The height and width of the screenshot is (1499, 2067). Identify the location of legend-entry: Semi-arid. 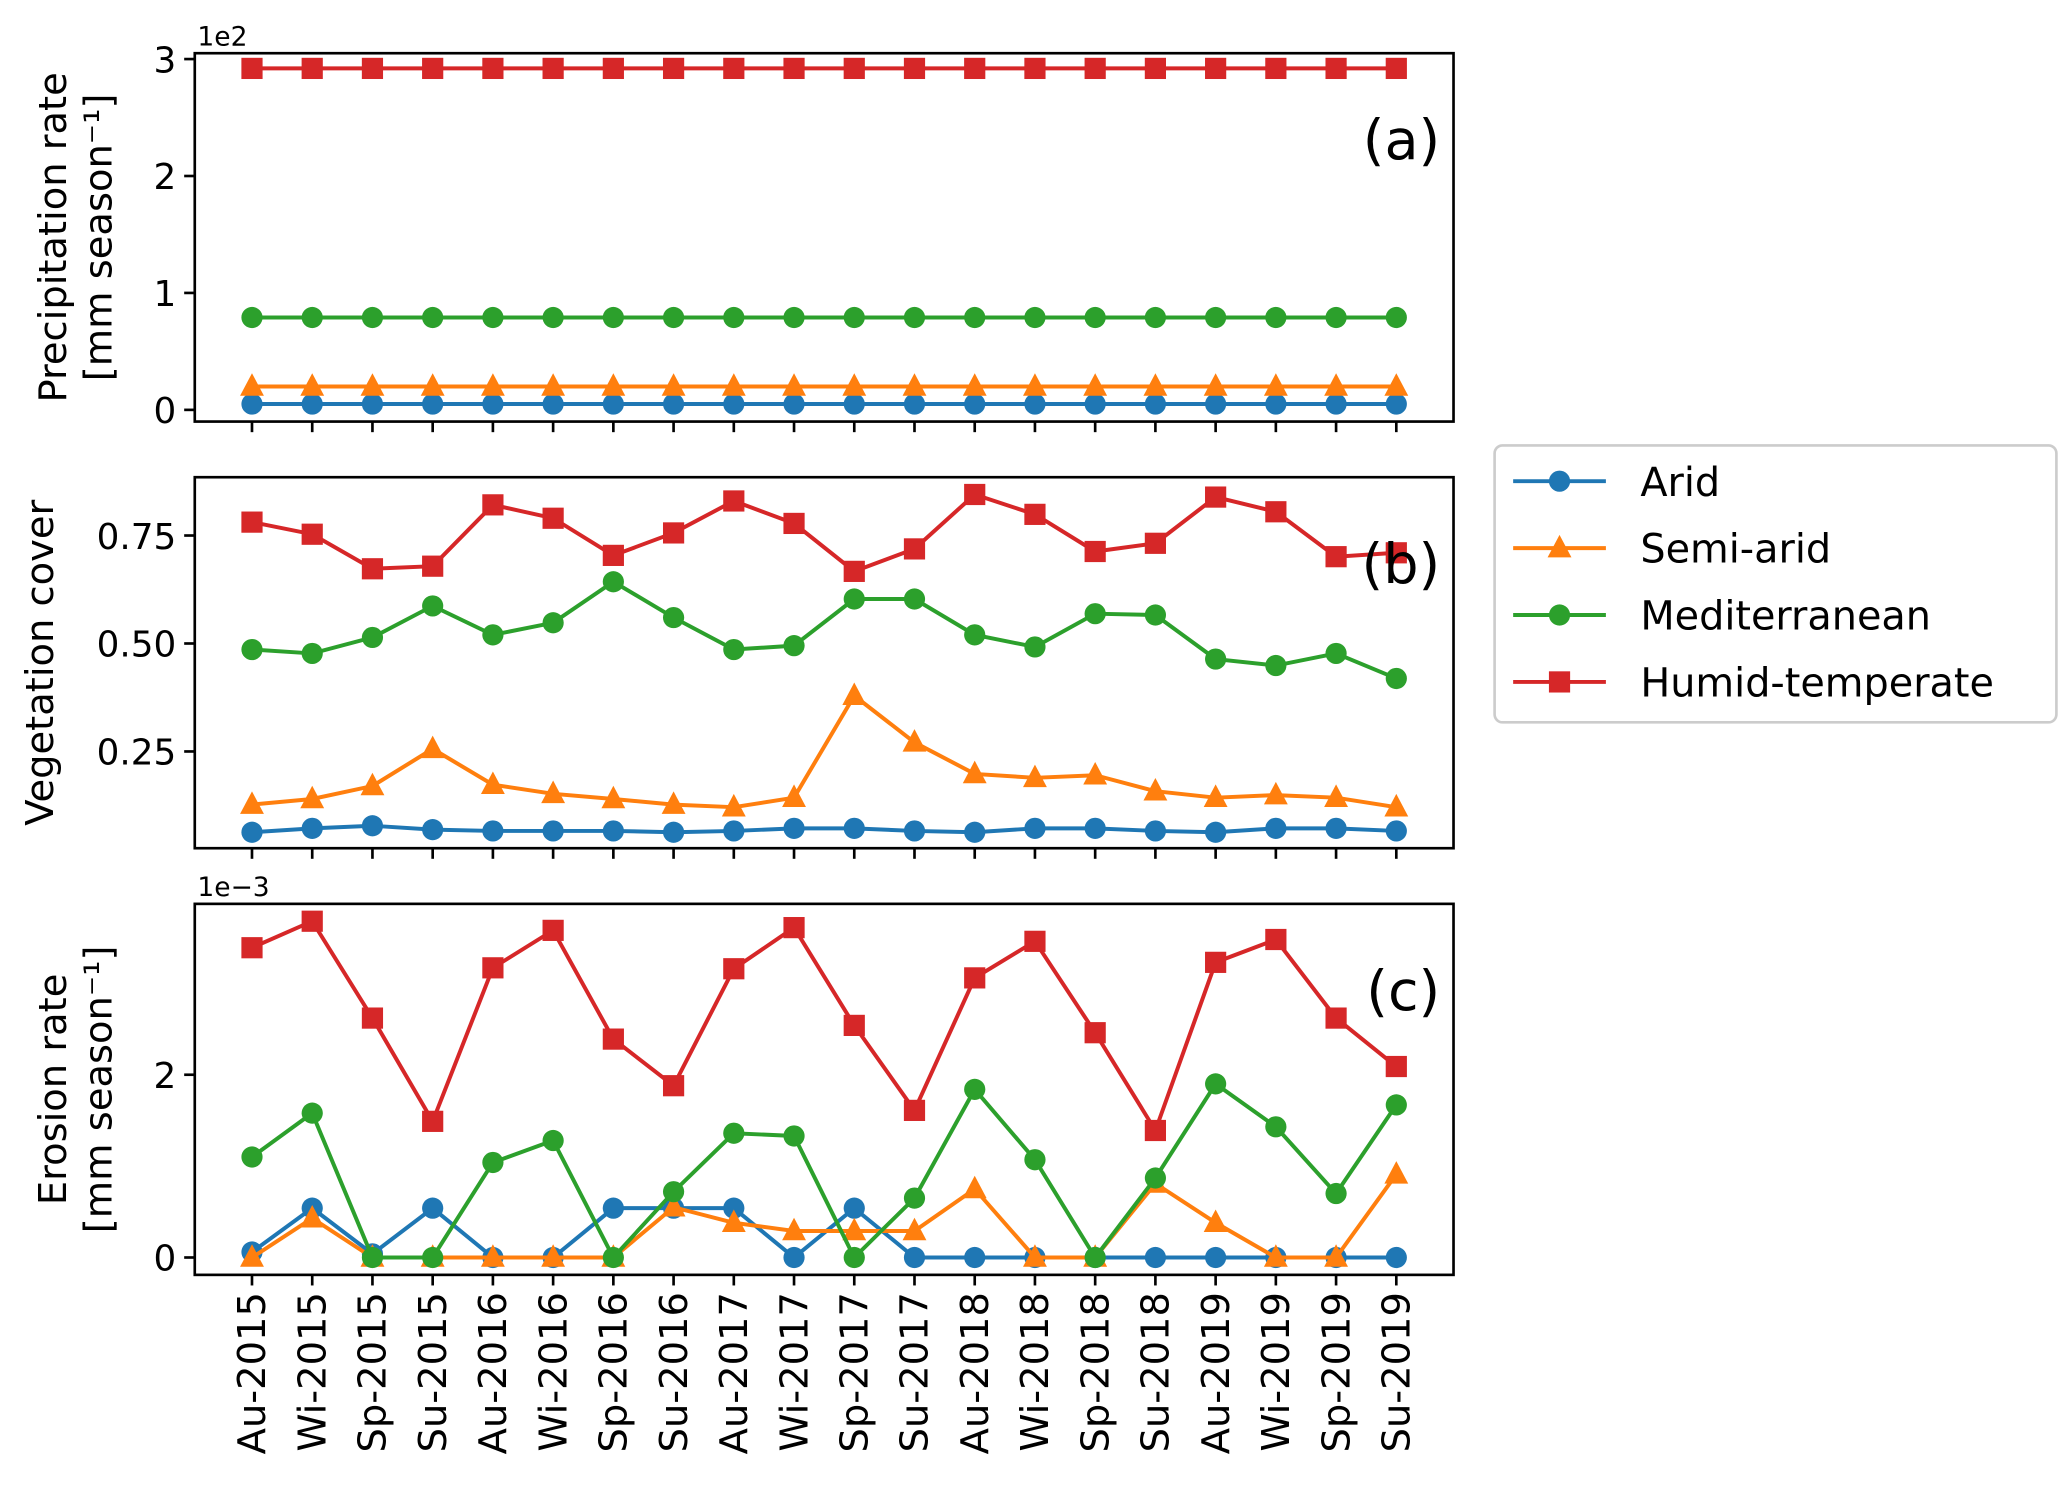
(1672, 550).